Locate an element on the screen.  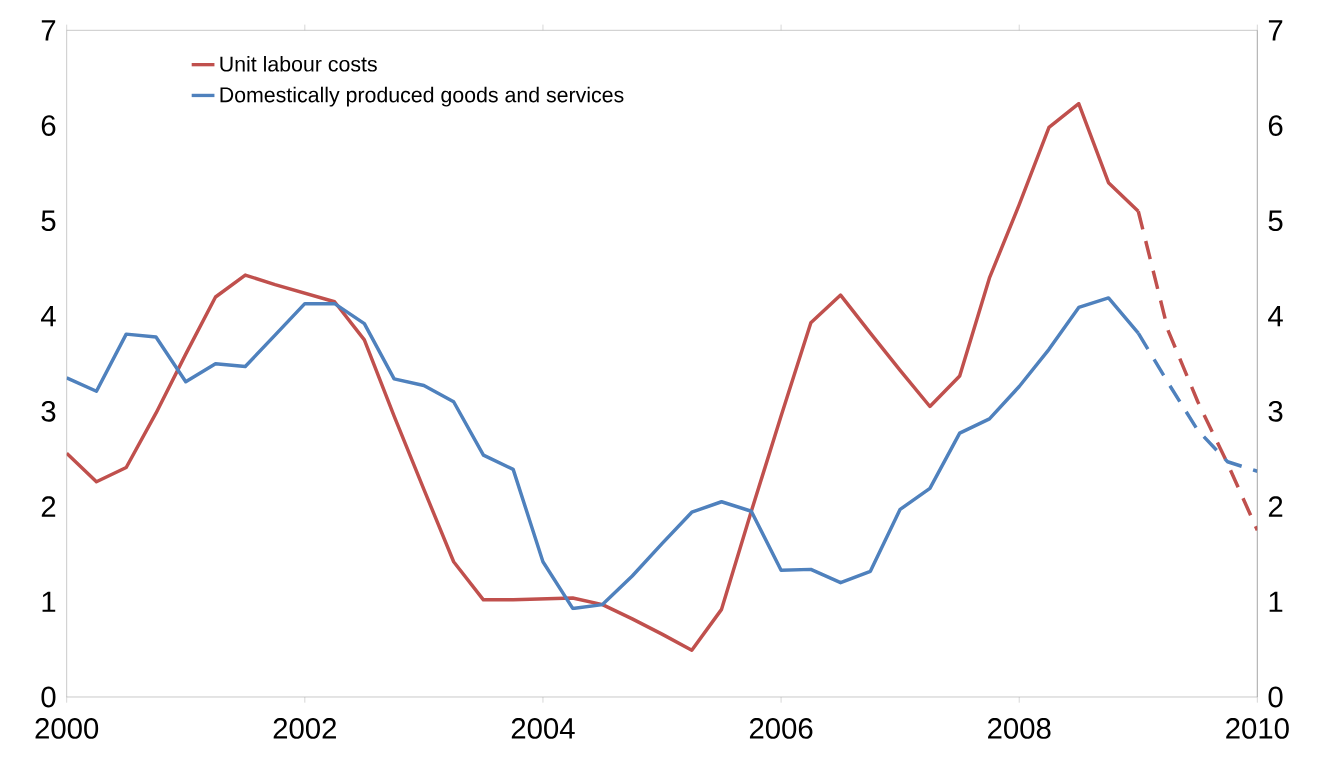
y2-tick-label: 0 is located at coordinates (1275, 697).